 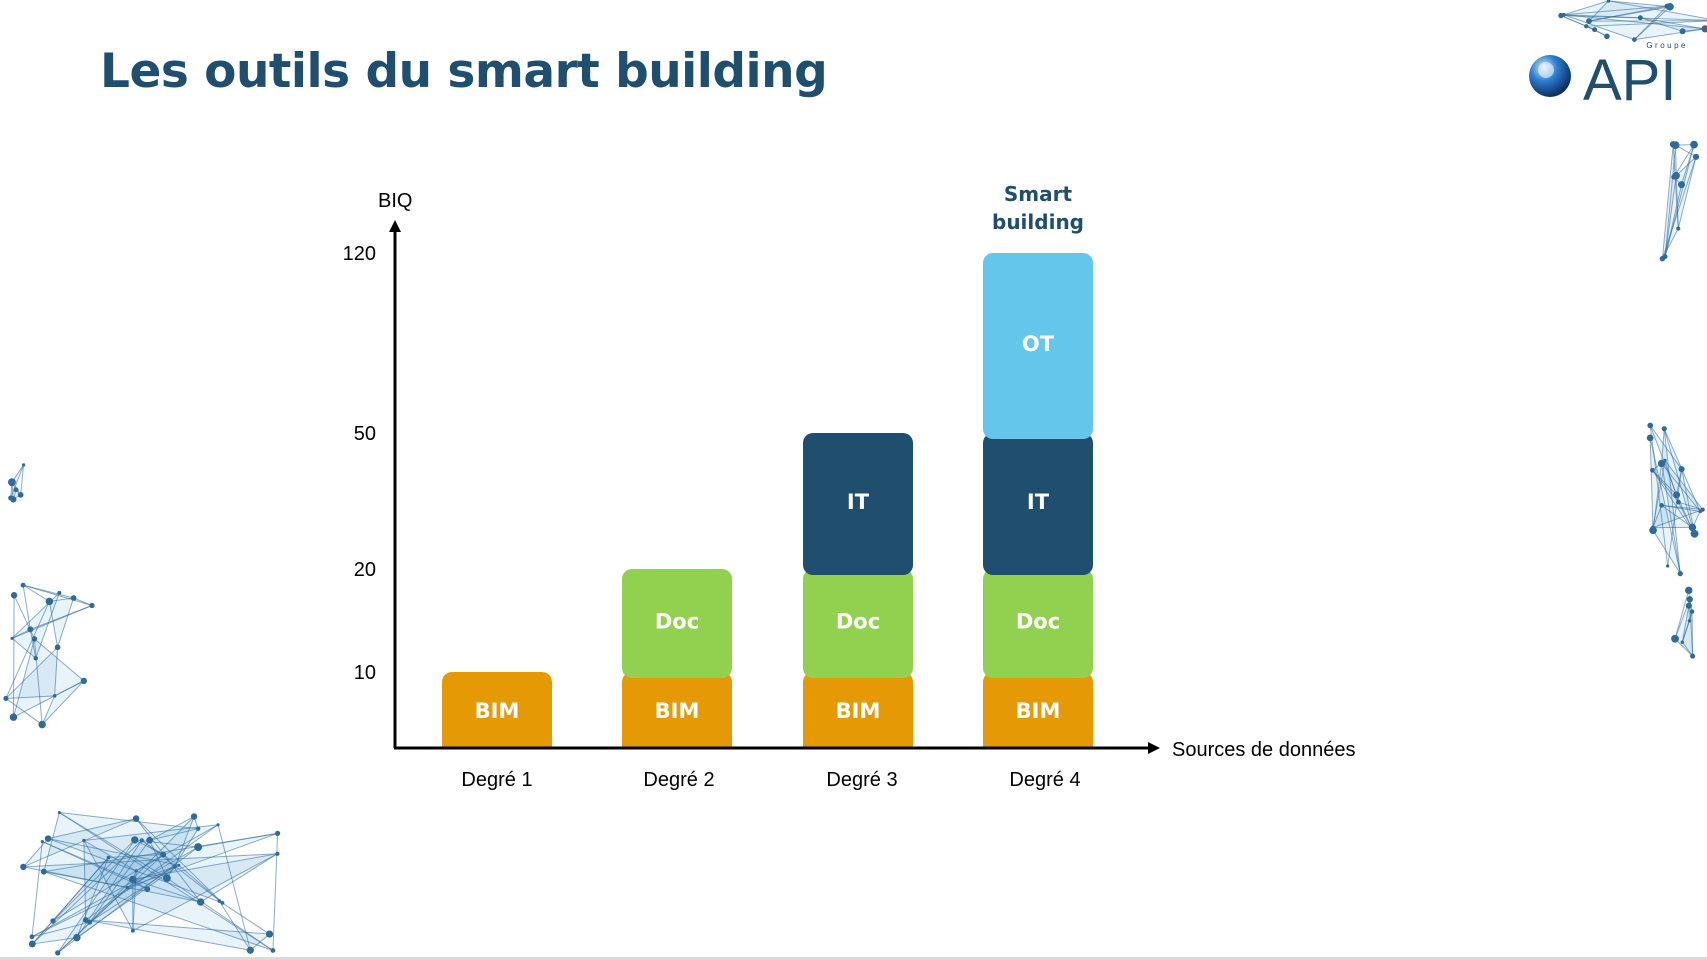 I want to click on y-tick-label: 120, so click(x=359, y=254).